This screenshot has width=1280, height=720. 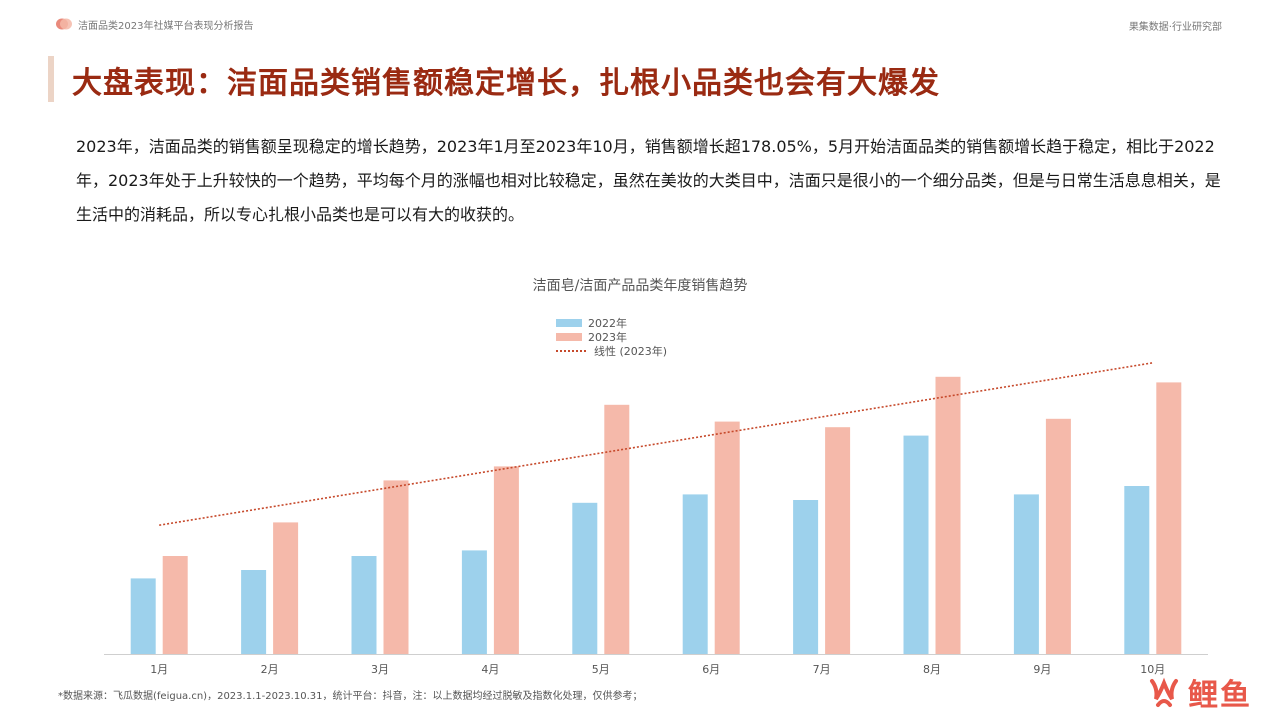 I want to click on report-header: 洁面品类2023年社媒平台表现分析报告, so click(x=154, y=24).